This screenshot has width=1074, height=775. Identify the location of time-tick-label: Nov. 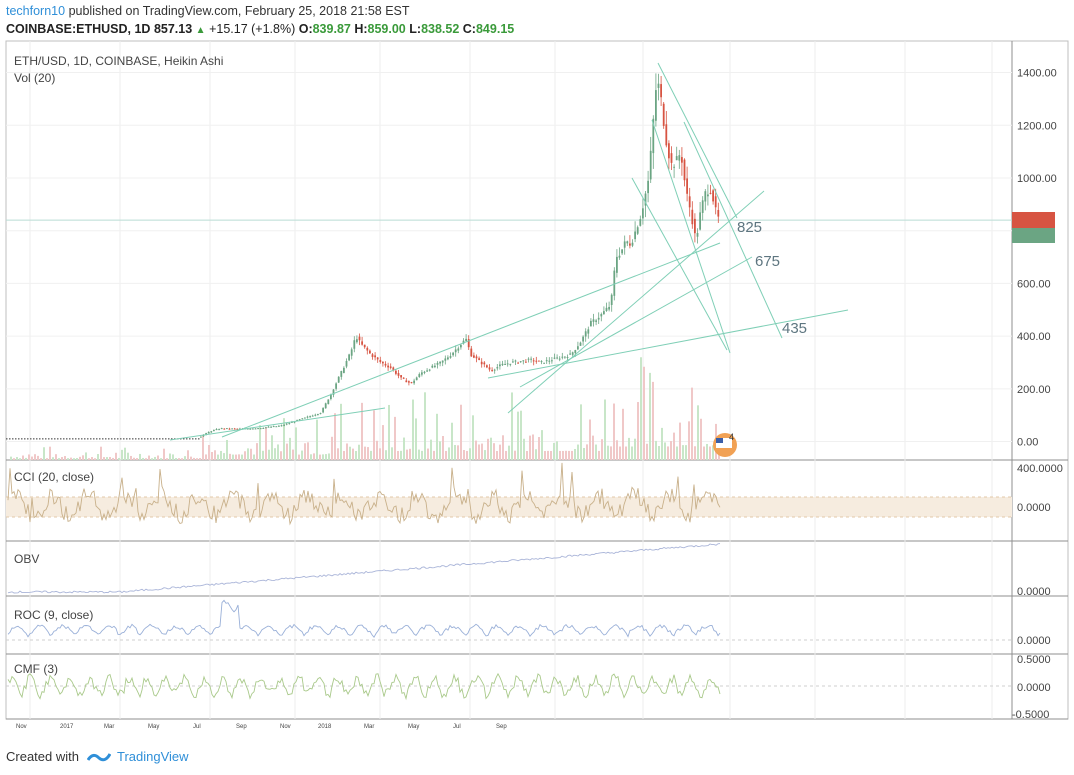
(21, 727).